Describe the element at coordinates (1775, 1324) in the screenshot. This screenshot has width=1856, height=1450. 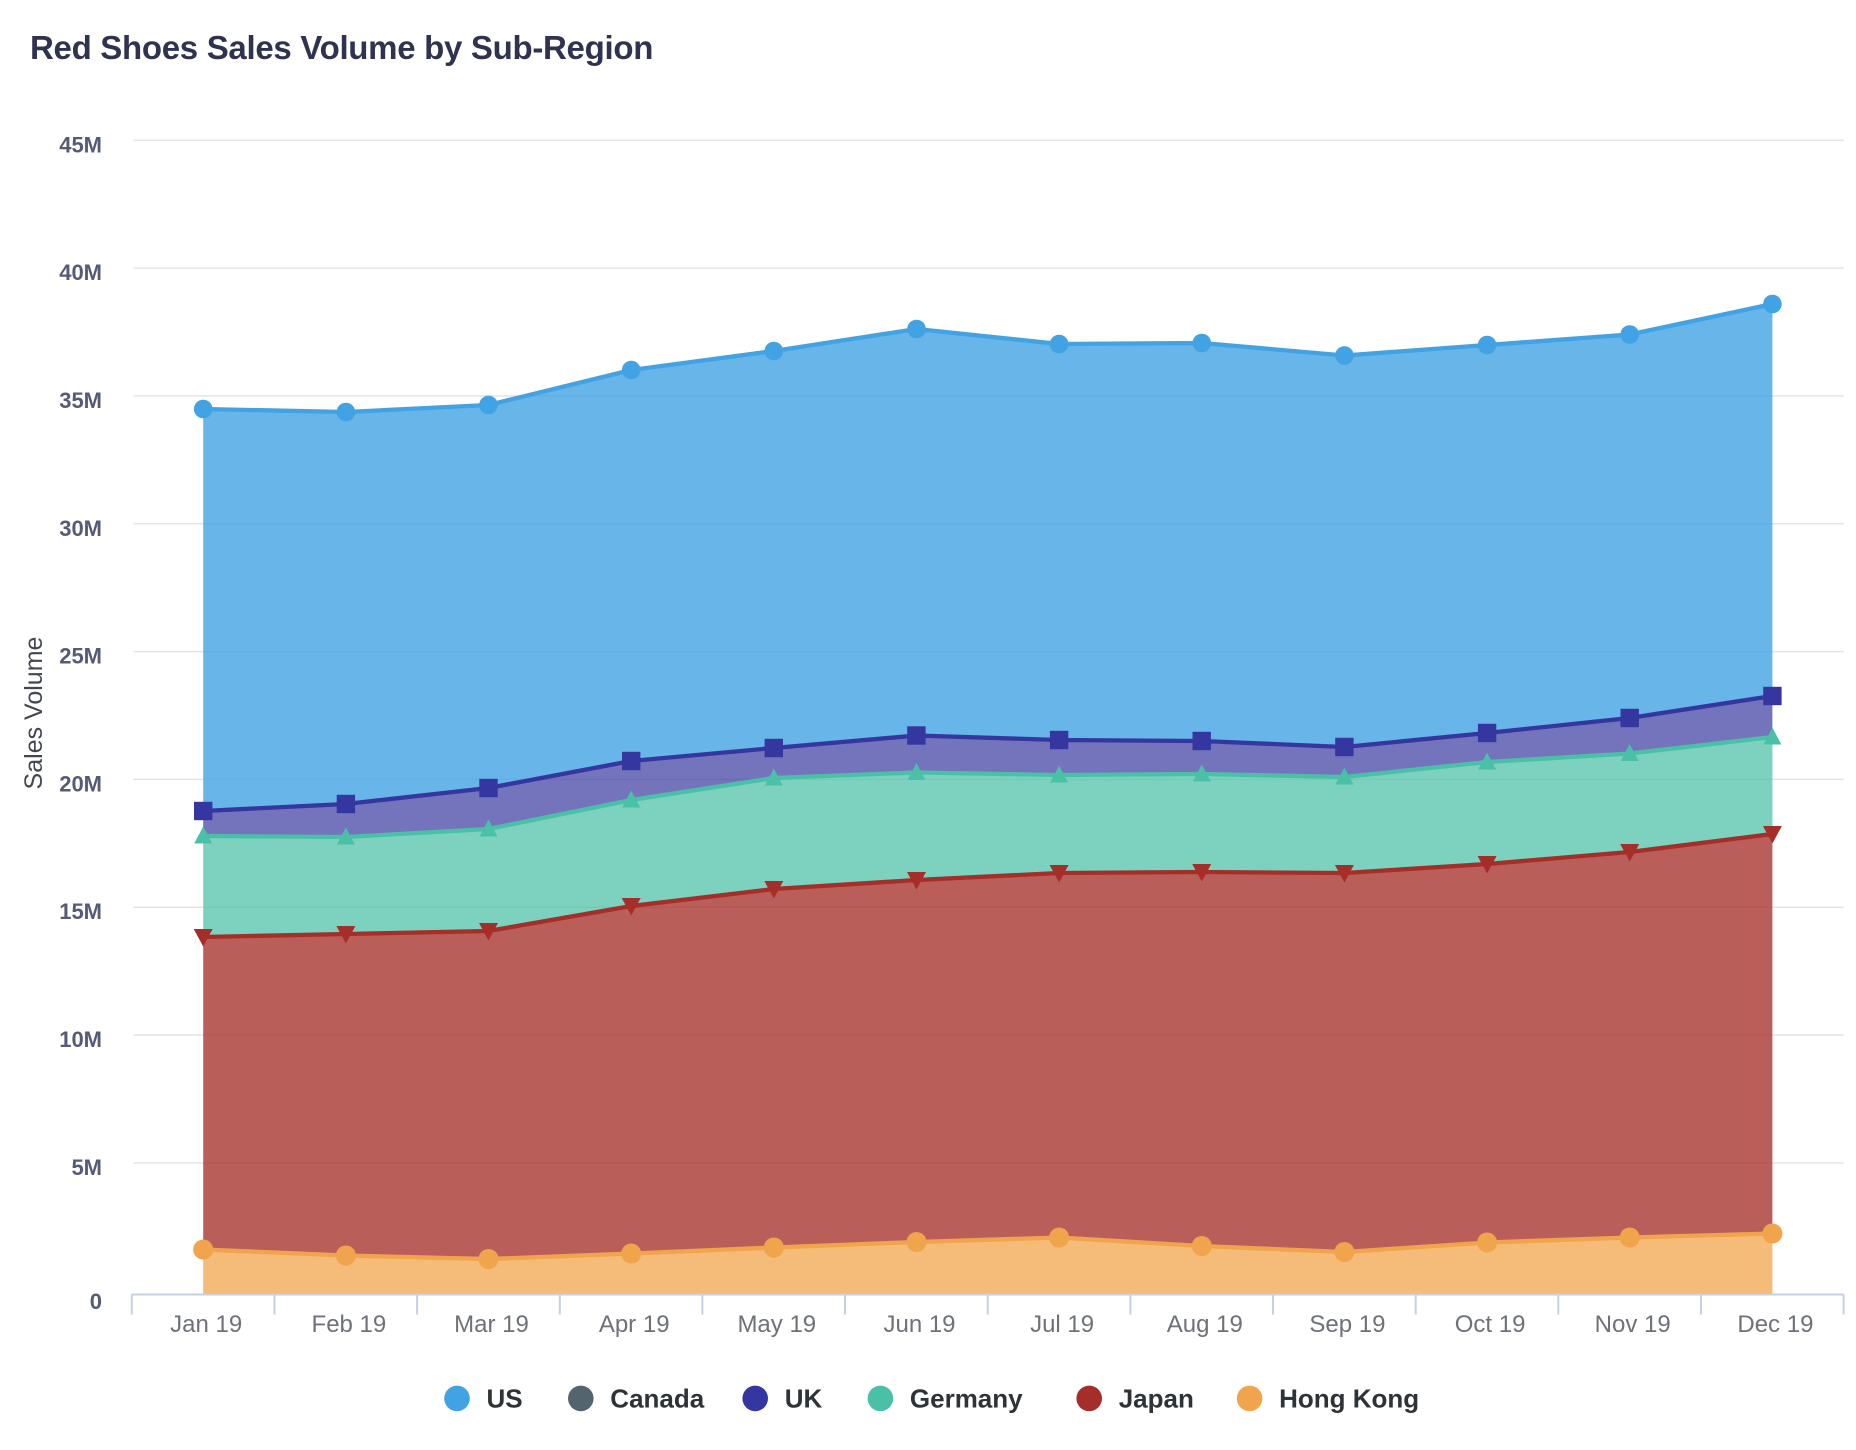
I see `svg-text: Dec 19` at that location.